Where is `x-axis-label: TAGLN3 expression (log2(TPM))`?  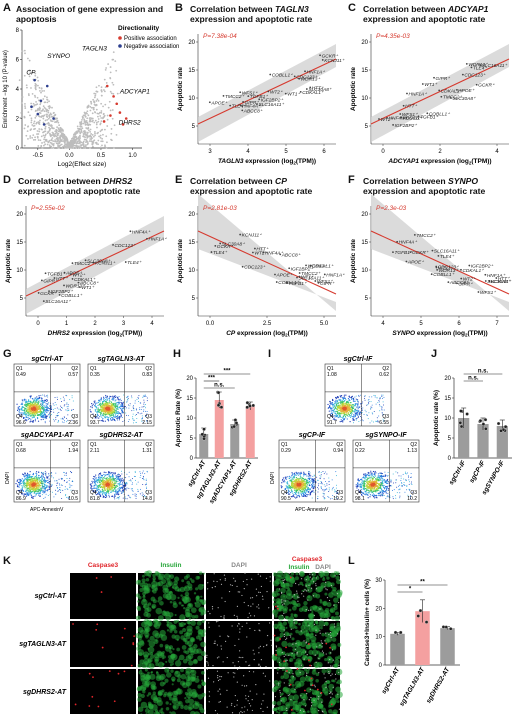
x-axis-label: TAGLN3 expression (log2(TPM)) is located at coordinates (267, 162).